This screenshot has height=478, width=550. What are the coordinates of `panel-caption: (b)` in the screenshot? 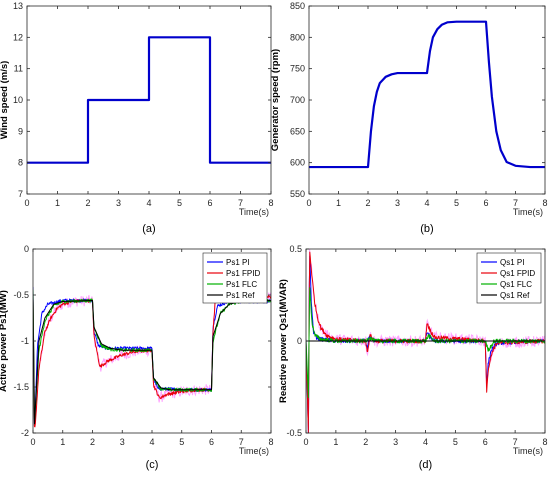 It's located at (426, 229).